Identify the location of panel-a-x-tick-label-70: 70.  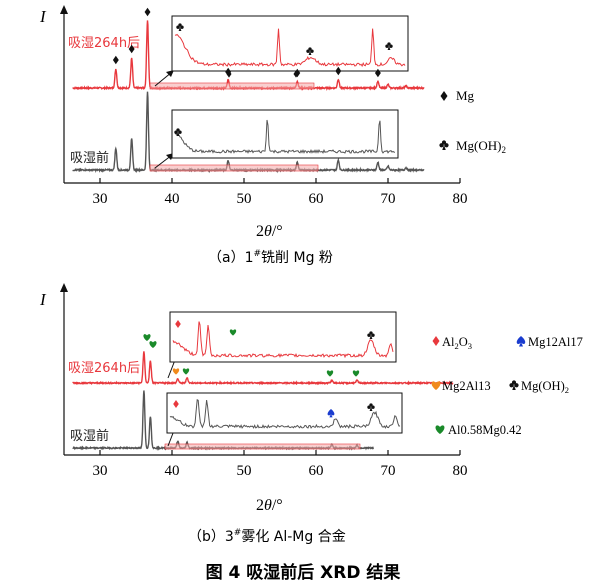
(388, 199).